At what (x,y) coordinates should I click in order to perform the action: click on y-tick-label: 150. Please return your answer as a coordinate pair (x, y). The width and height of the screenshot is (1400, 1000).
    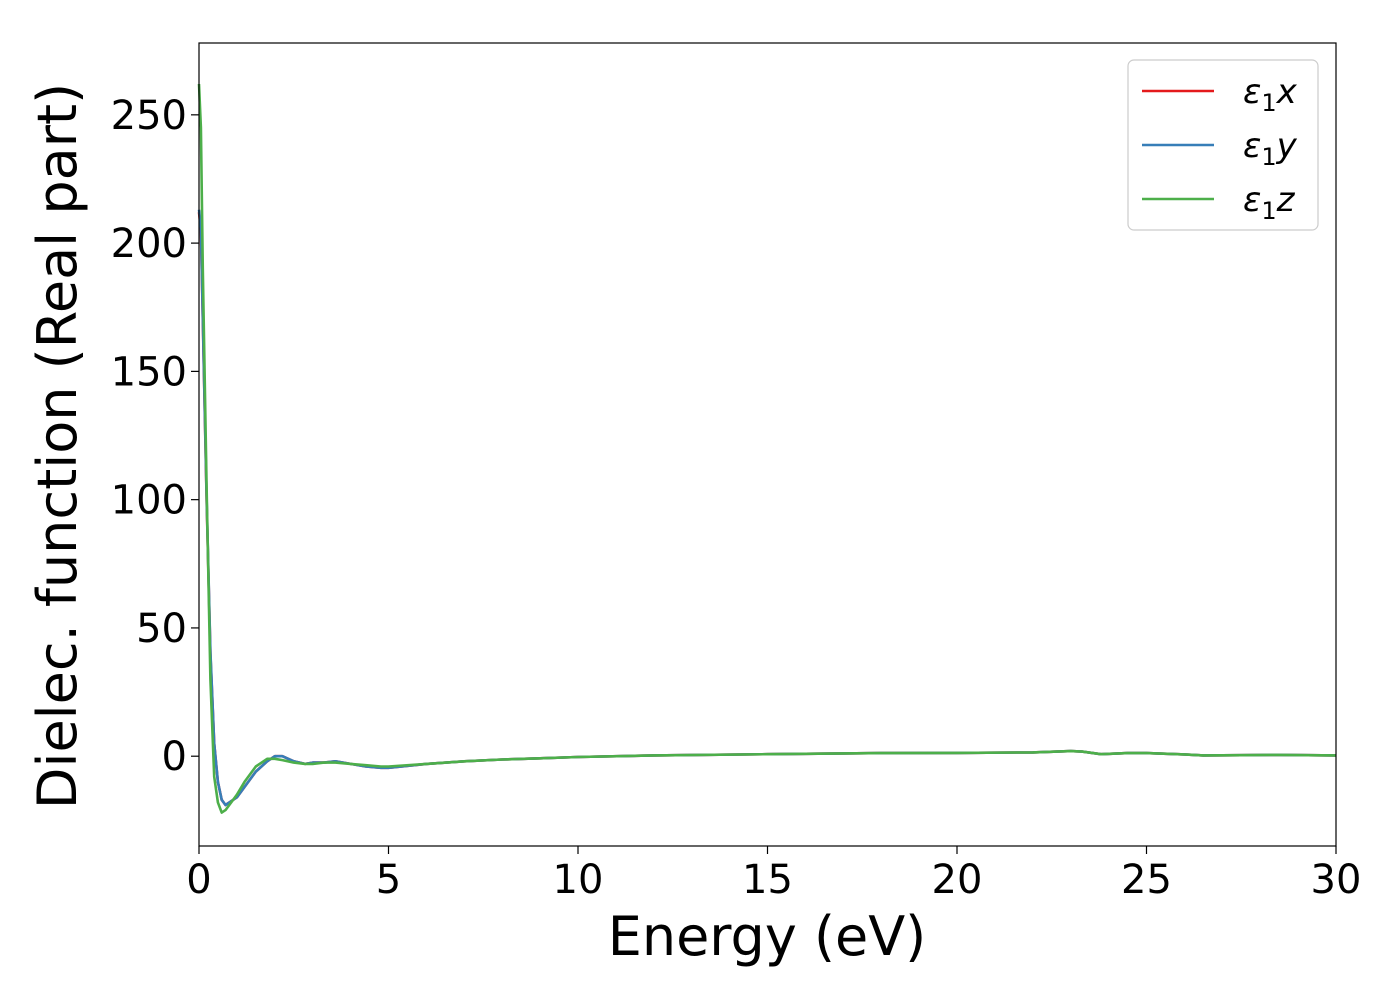
    Looking at the image, I should click on (149, 372).